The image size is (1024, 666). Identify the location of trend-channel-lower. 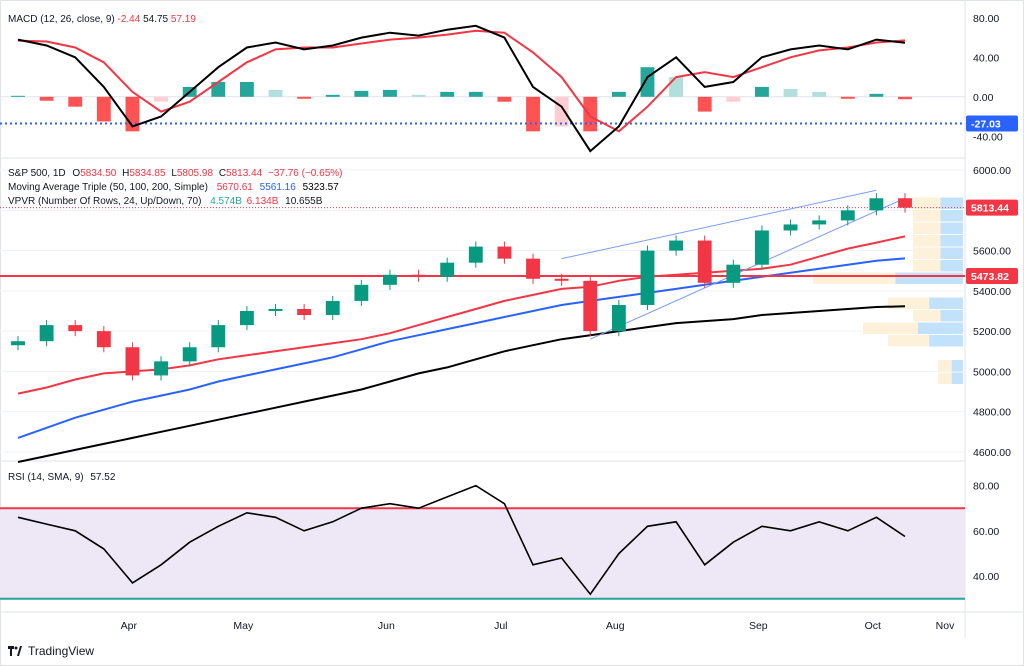
(748, 268).